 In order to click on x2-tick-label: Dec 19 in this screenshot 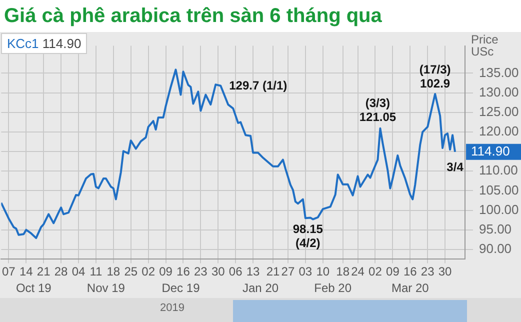, I will do `click(181, 288)`.